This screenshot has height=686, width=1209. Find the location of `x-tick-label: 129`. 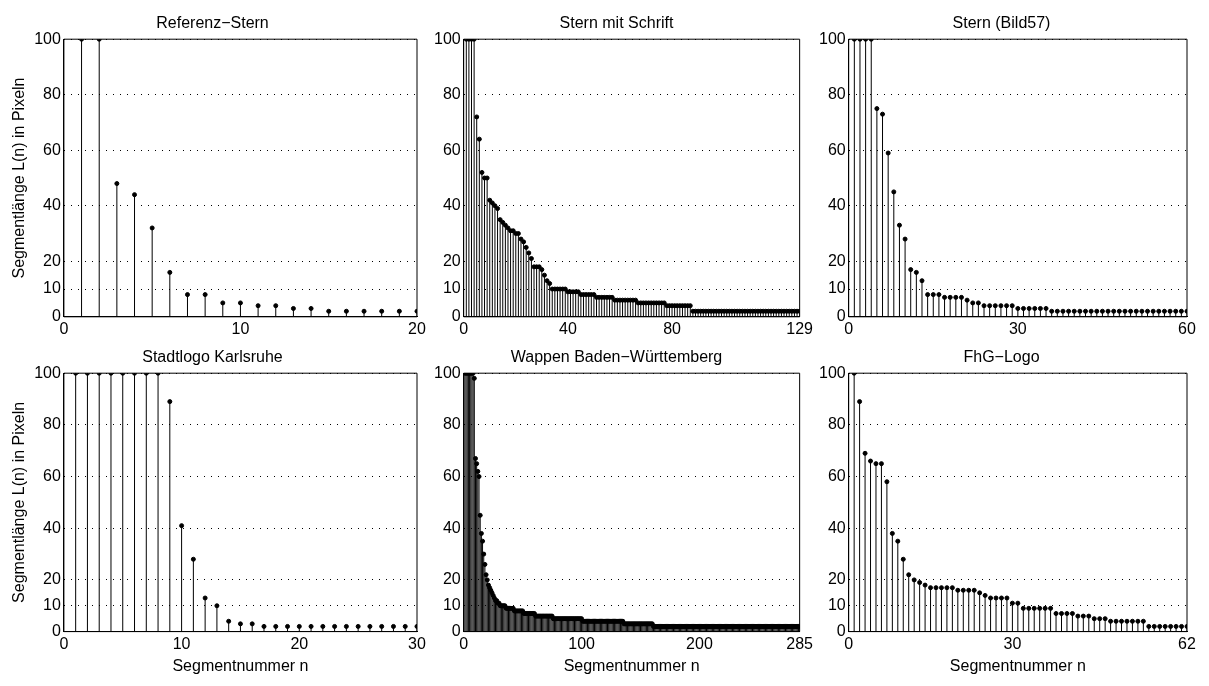

x-tick-label: 129 is located at coordinates (800, 328).